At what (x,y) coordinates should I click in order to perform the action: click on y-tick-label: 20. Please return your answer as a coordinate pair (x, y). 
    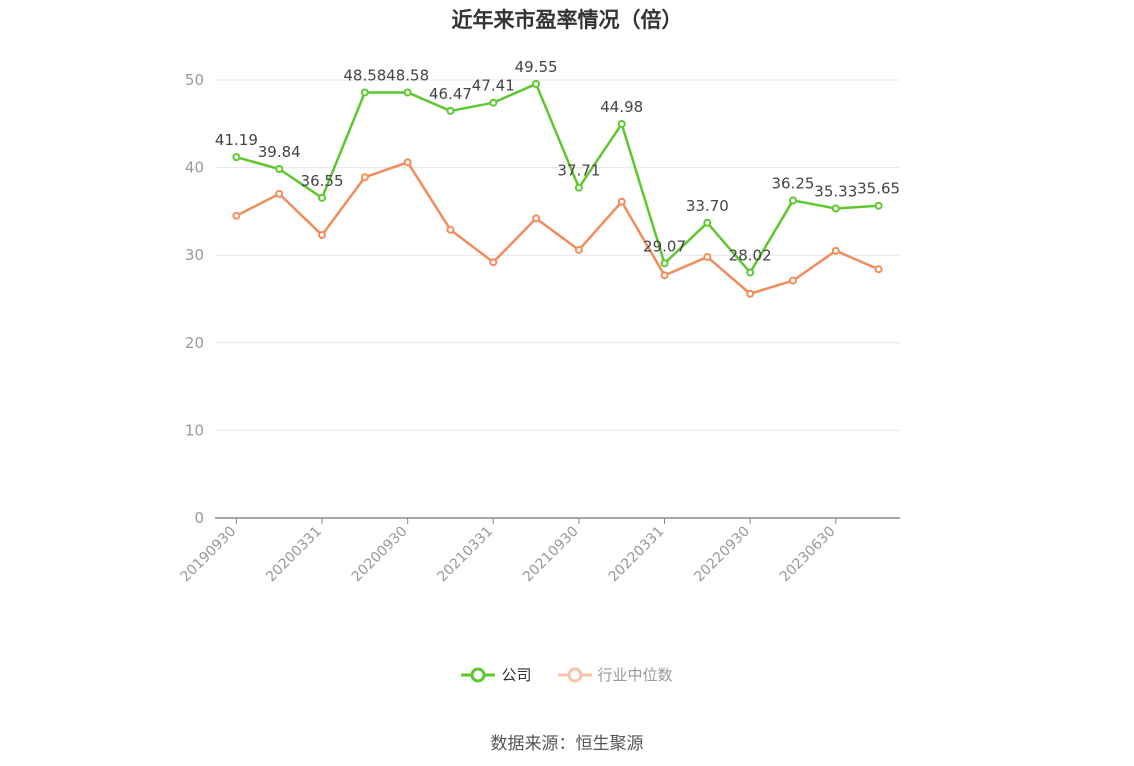
    Looking at the image, I should click on (194, 343).